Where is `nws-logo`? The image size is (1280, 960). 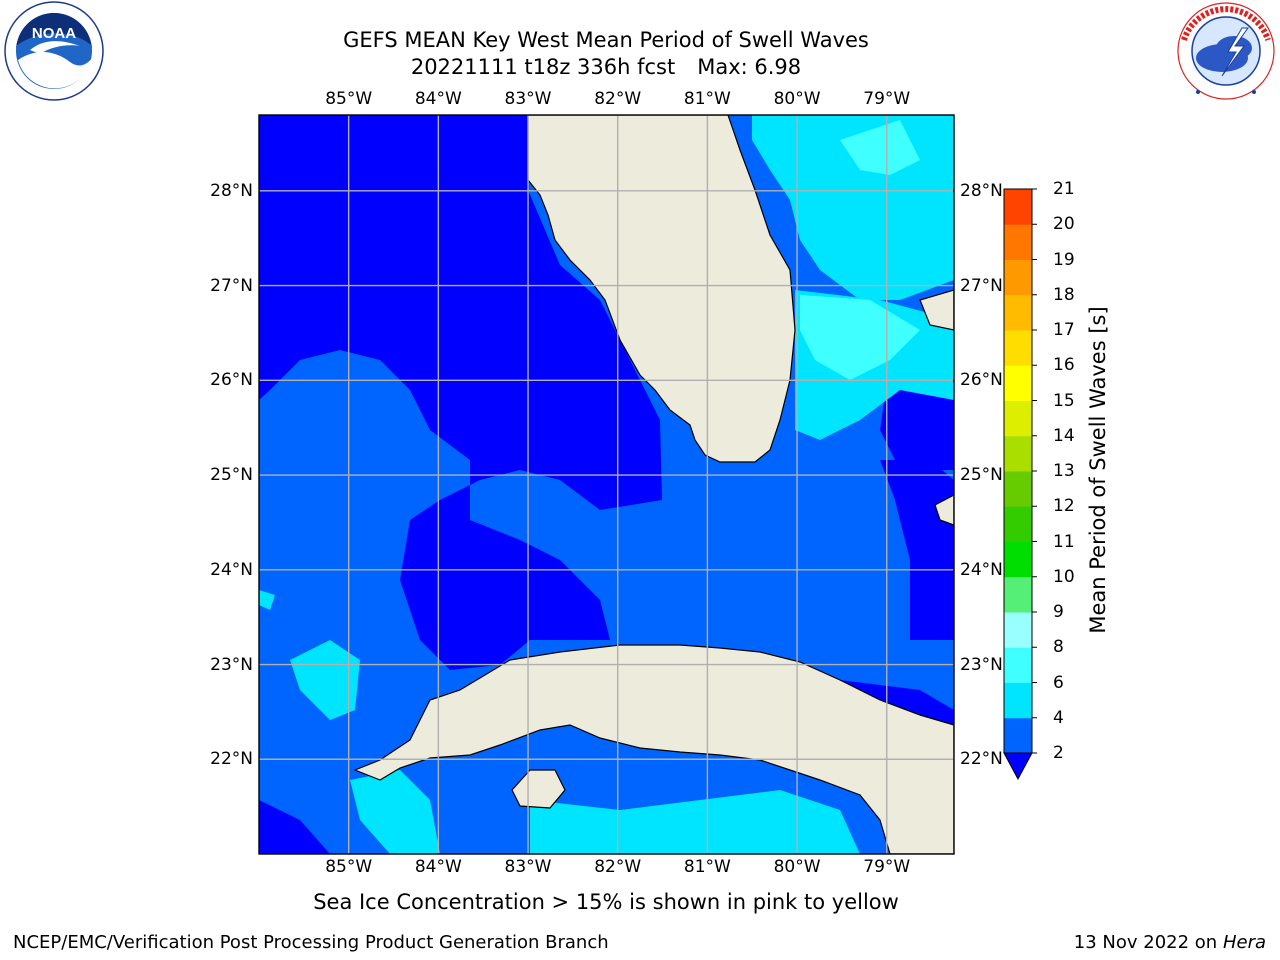 nws-logo is located at coordinates (1226, 51).